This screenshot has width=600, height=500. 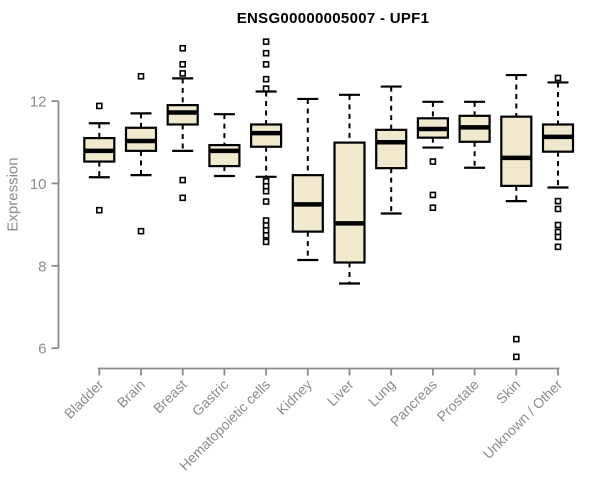 I want to click on x-tick-label: Liver, so click(x=340, y=392).